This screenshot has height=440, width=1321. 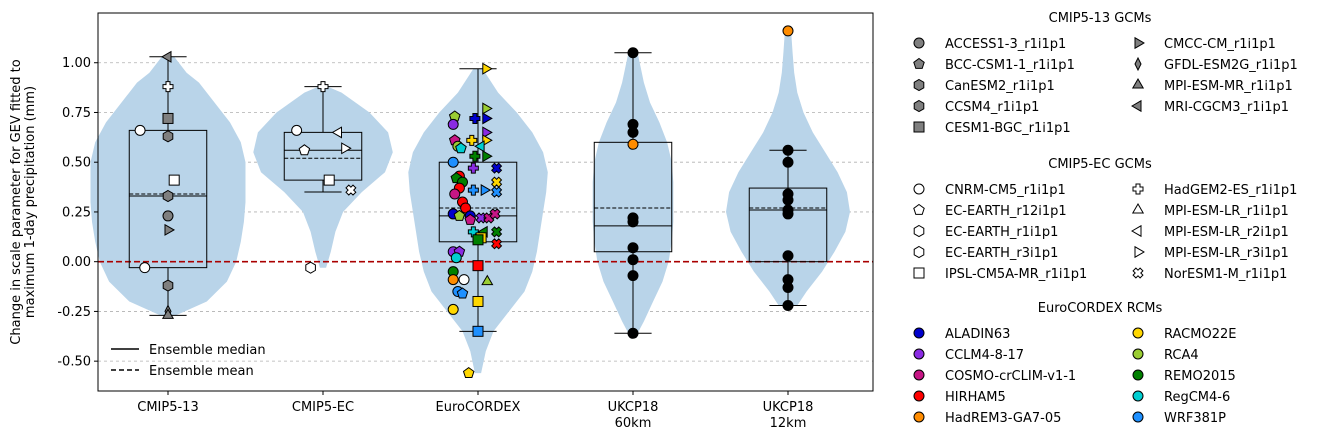 I want to click on legend-label: ACCESS1-3_r1i1p1, so click(x=1005, y=44).